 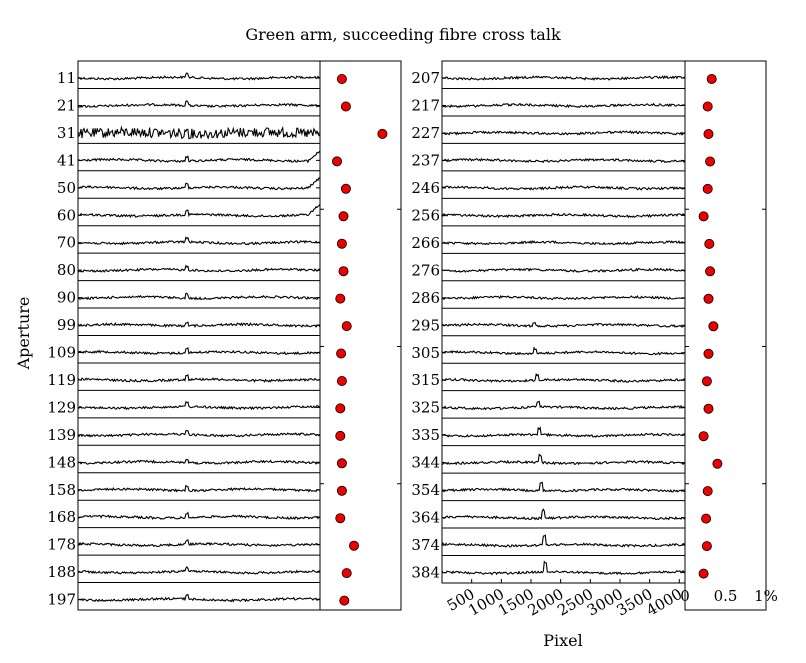 I want to click on aperture-label: 344, so click(x=425, y=463).